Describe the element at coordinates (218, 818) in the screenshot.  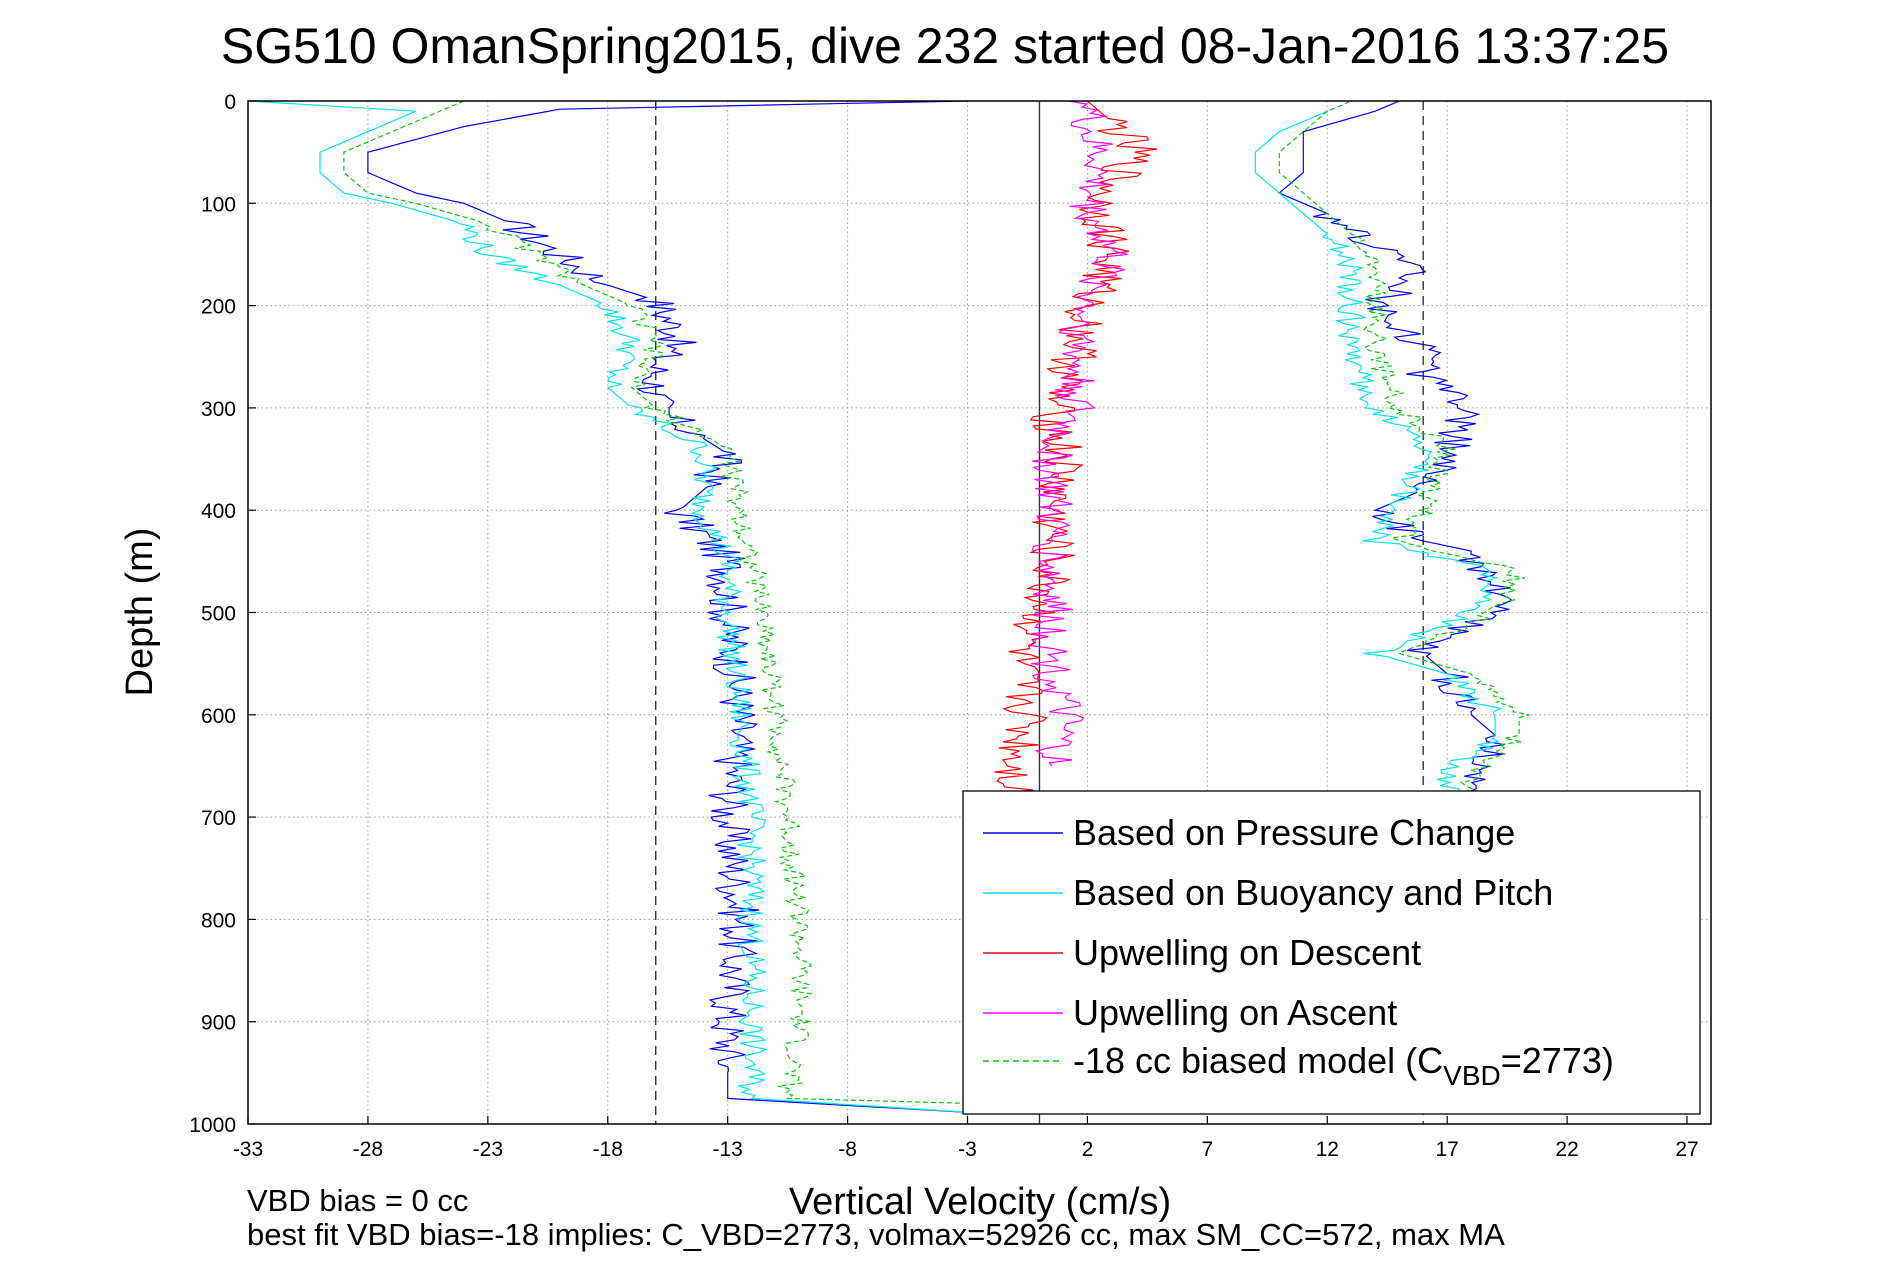
I see `y-tick-label: 700` at that location.